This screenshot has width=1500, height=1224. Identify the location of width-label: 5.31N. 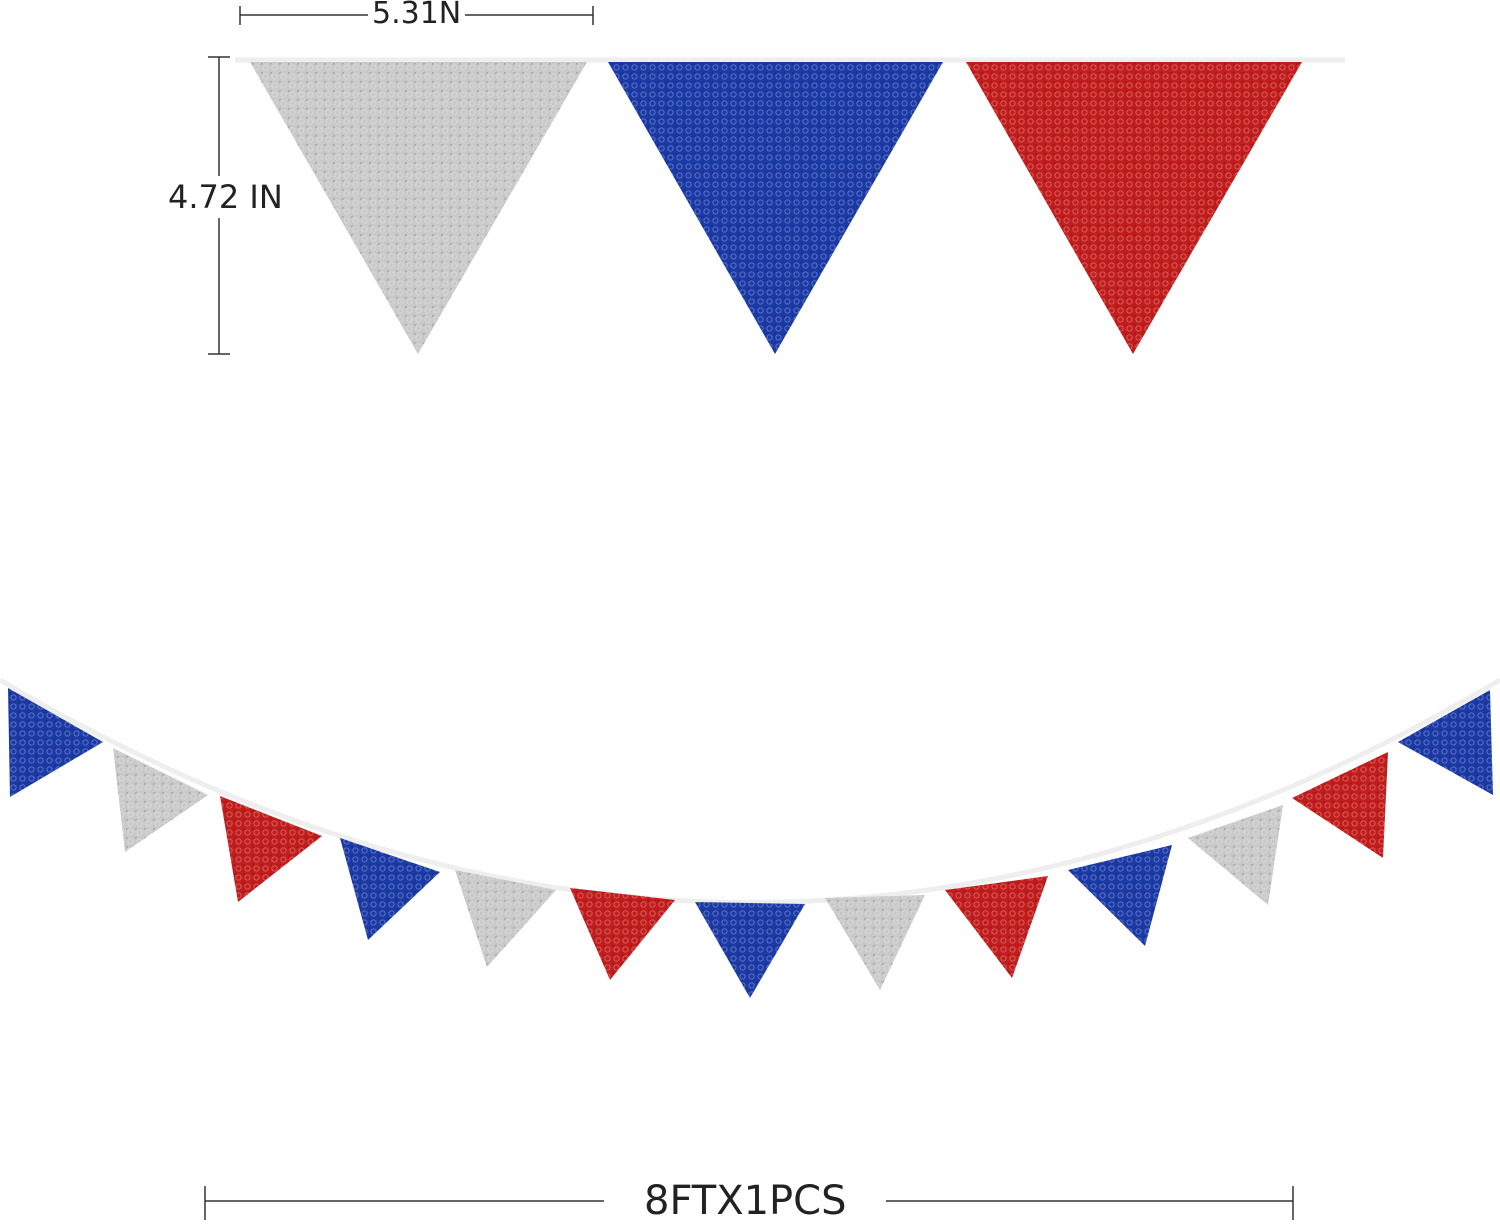
(417, 15).